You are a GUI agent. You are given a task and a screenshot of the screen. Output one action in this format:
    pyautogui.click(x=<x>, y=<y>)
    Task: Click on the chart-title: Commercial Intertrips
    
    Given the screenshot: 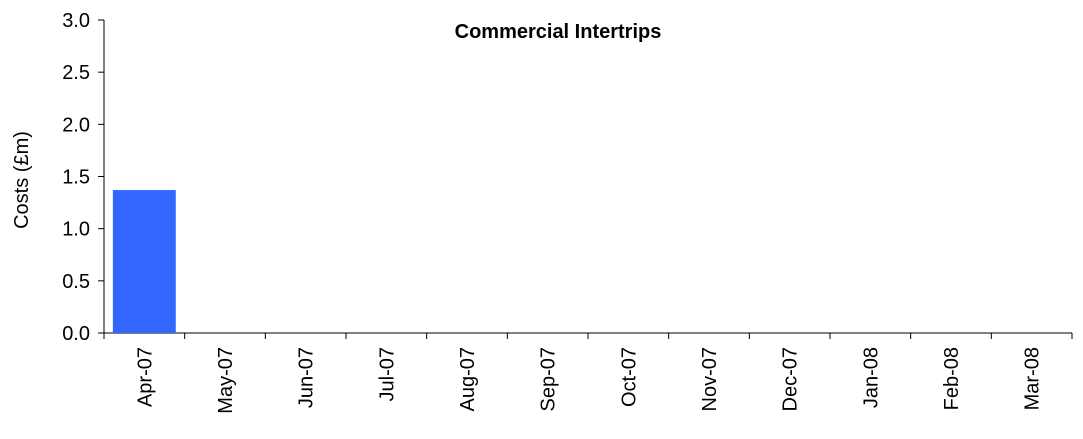 What is the action you would take?
    pyautogui.click(x=558, y=32)
    